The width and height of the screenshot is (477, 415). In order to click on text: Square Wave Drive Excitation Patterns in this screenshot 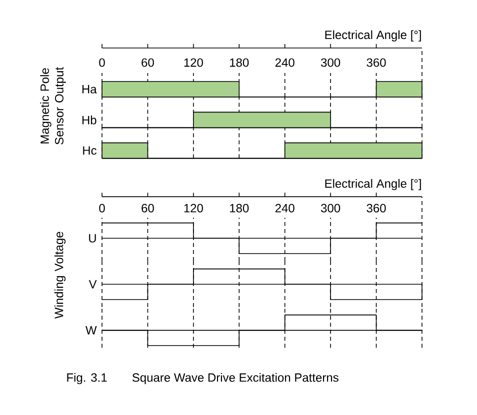, I will do `click(235, 378)`.